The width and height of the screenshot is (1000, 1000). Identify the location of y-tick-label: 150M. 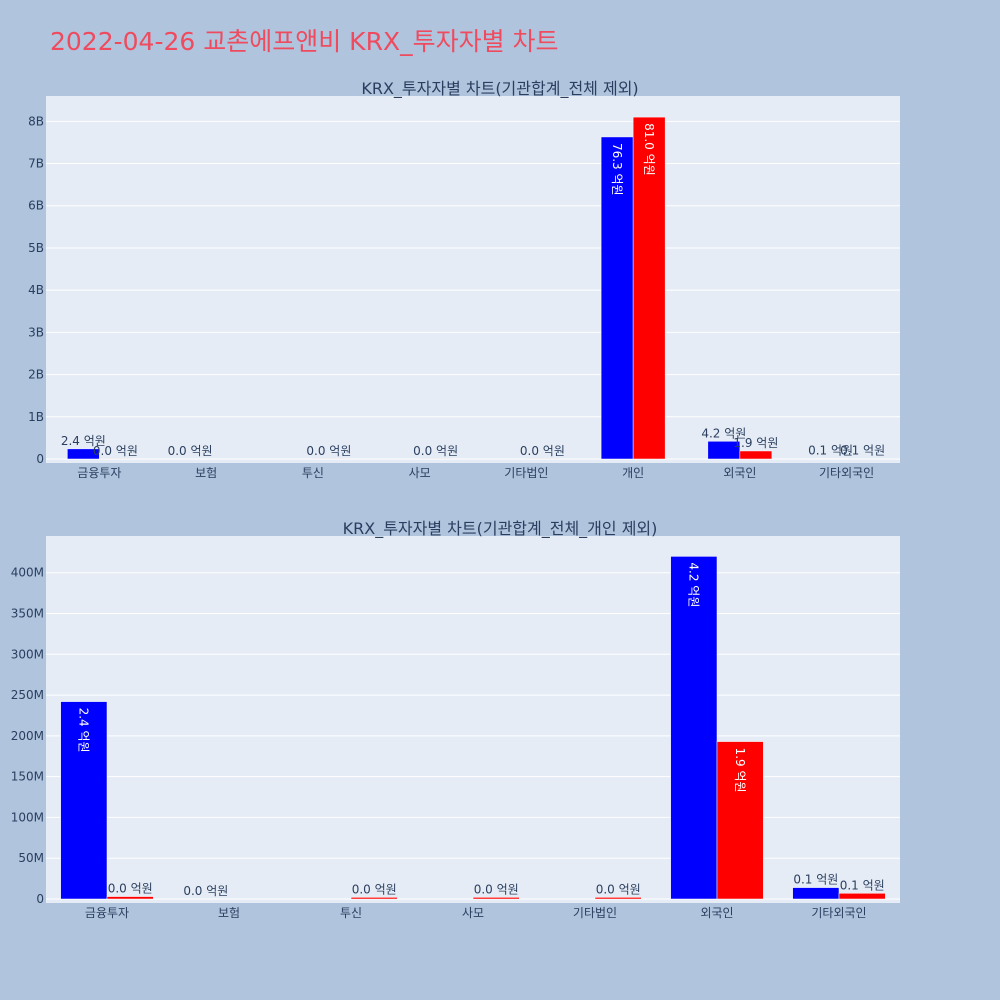
(27, 777).